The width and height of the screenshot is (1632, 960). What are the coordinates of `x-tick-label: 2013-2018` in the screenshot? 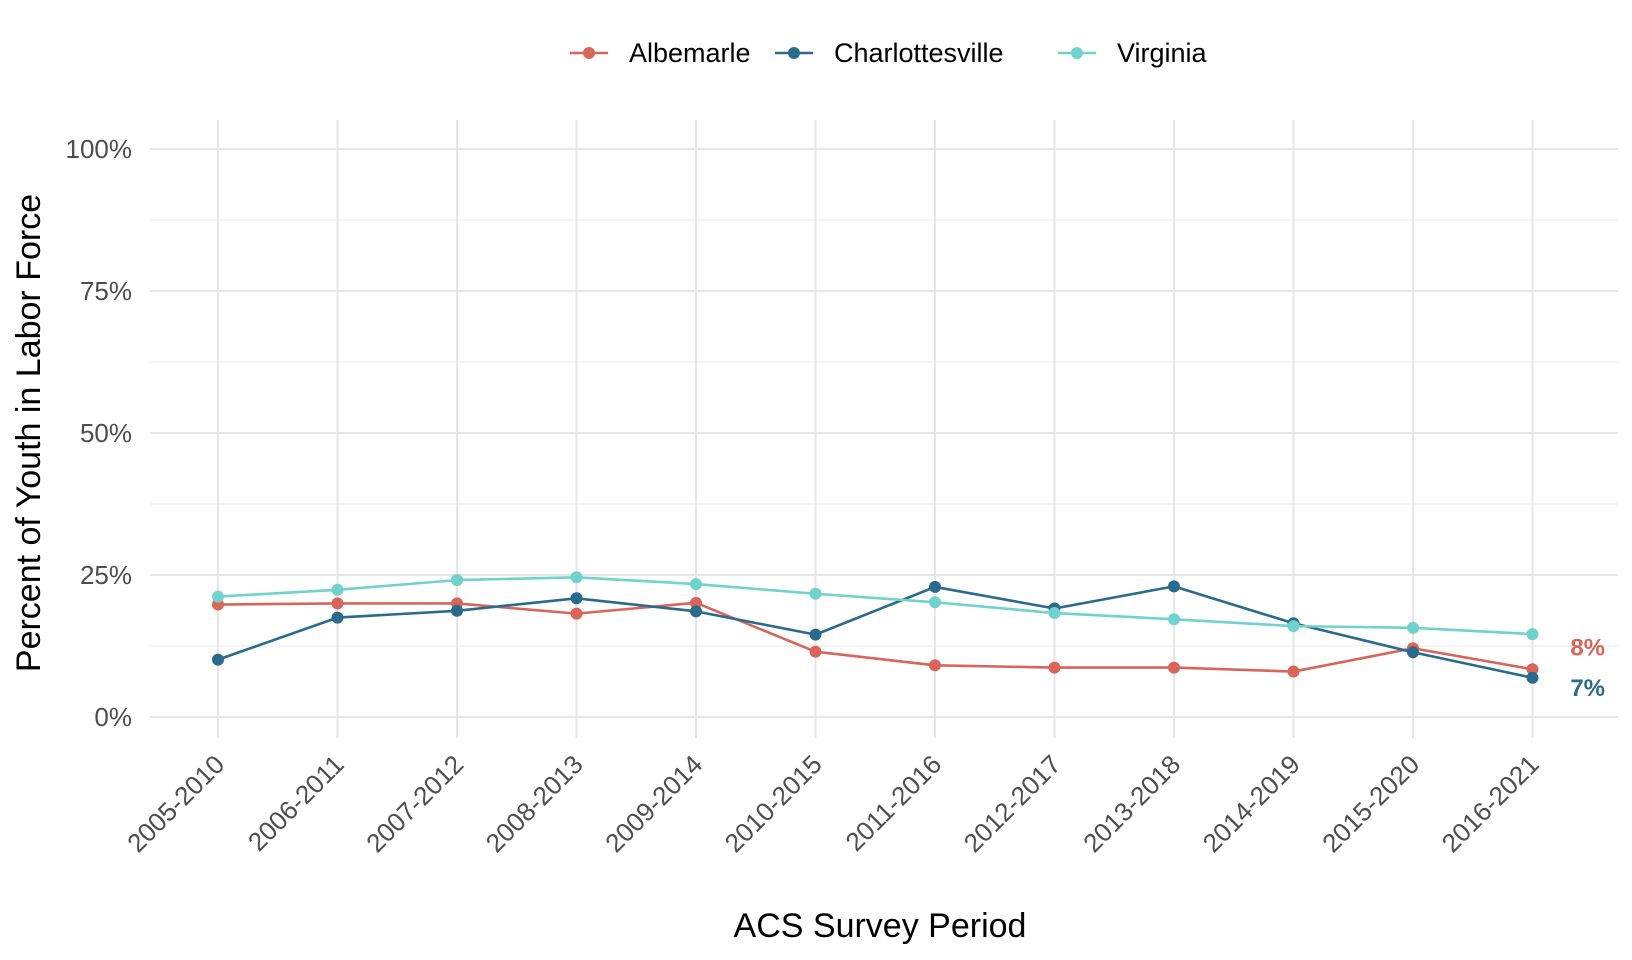 It's located at (1131, 803).